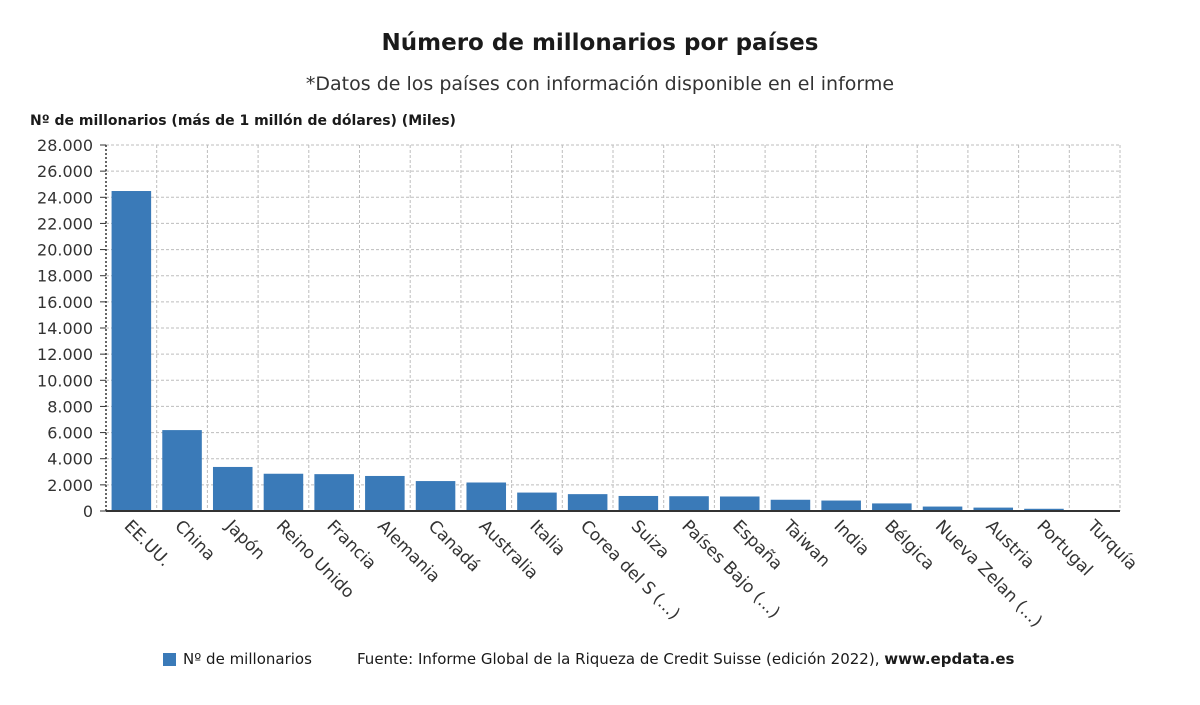 This screenshot has width=1200, height=705. Describe the element at coordinates (65, 276) in the screenshot. I see `y-tick-label: 18.000` at that location.